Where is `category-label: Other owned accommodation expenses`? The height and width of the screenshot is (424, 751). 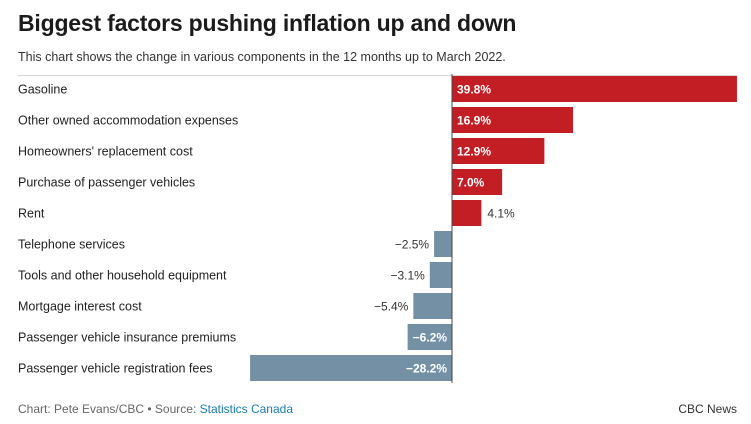 category-label: Other owned accommodation expenses is located at coordinates (128, 121).